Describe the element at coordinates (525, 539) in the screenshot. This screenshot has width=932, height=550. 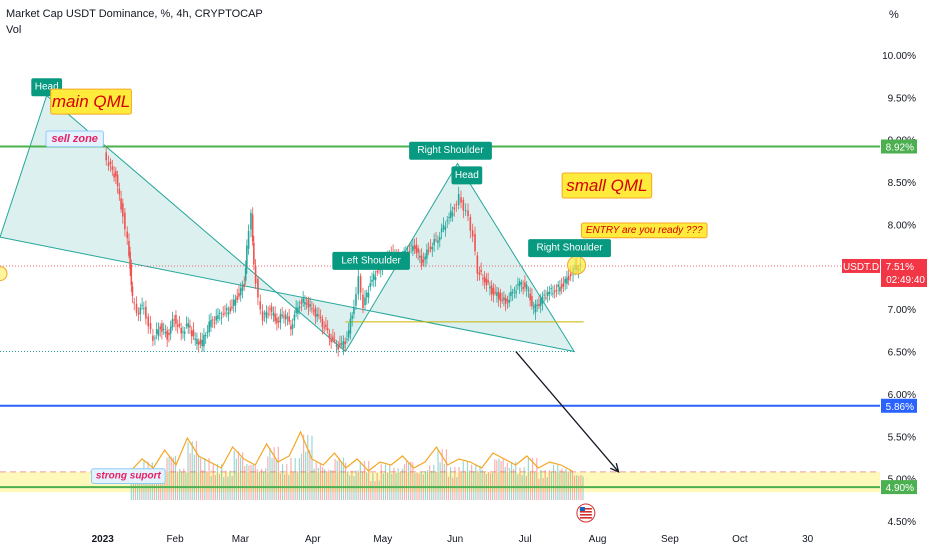
I see `time-tick-label: Jul` at that location.